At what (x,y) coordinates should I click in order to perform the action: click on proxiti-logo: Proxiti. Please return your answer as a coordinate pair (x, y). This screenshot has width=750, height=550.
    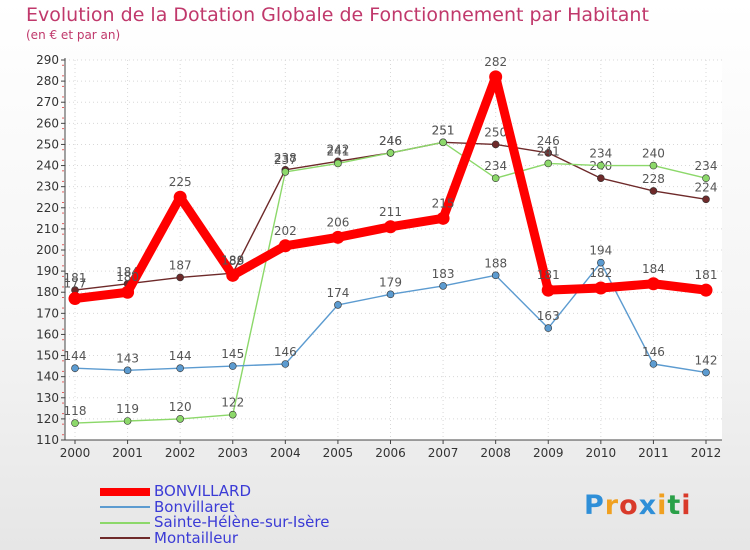
    Looking at the image, I should click on (638, 505).